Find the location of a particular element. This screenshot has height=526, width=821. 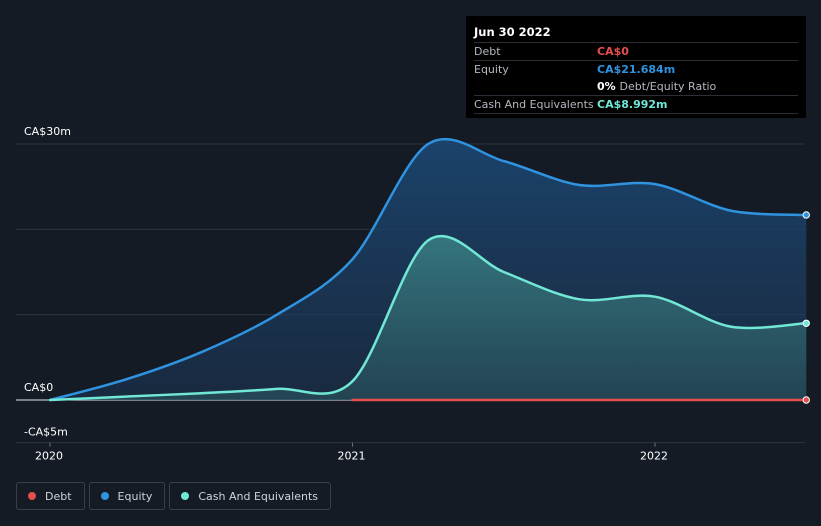

legend-label-debt: Debt is located at coordinates (58, 496).